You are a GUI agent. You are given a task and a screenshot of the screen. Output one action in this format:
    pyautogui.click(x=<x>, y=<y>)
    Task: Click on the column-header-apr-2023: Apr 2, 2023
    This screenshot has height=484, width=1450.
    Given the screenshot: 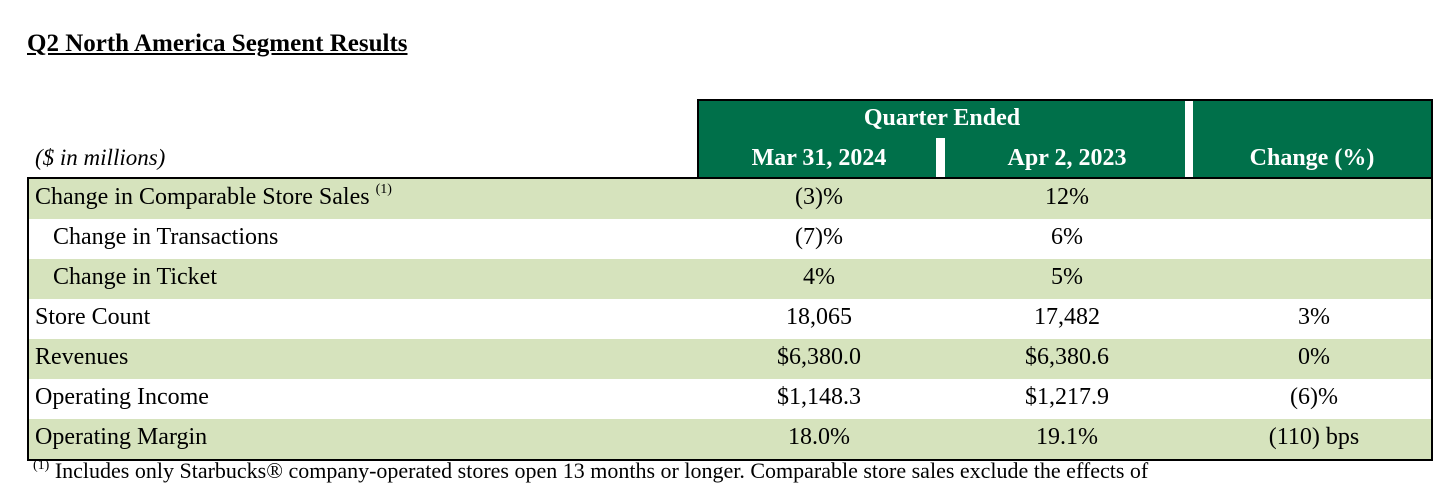 What is the action you would take?
    pyautogui.click(x=1067, y=158)
    